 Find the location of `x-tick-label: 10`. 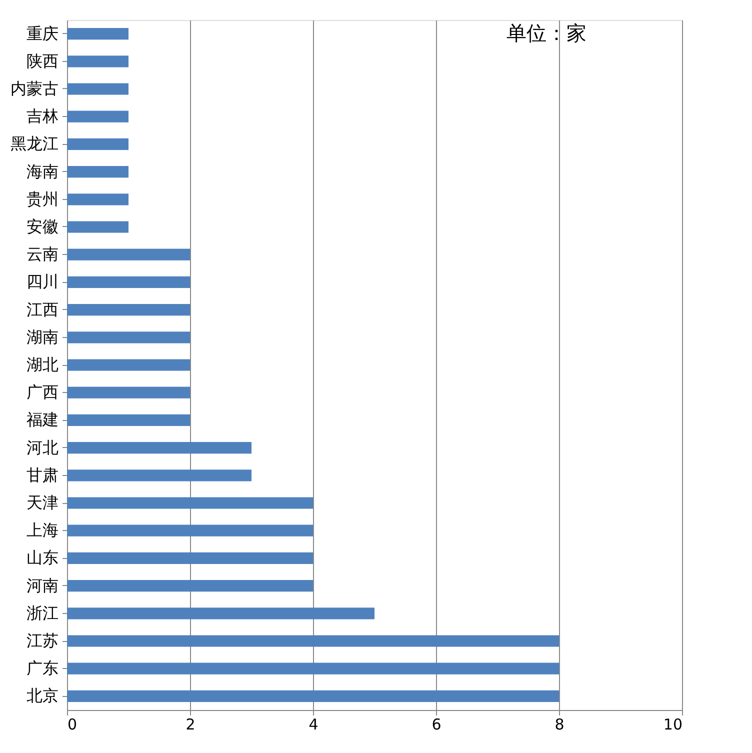

x-tick-label: 10 is located at coordinates (672, 725).